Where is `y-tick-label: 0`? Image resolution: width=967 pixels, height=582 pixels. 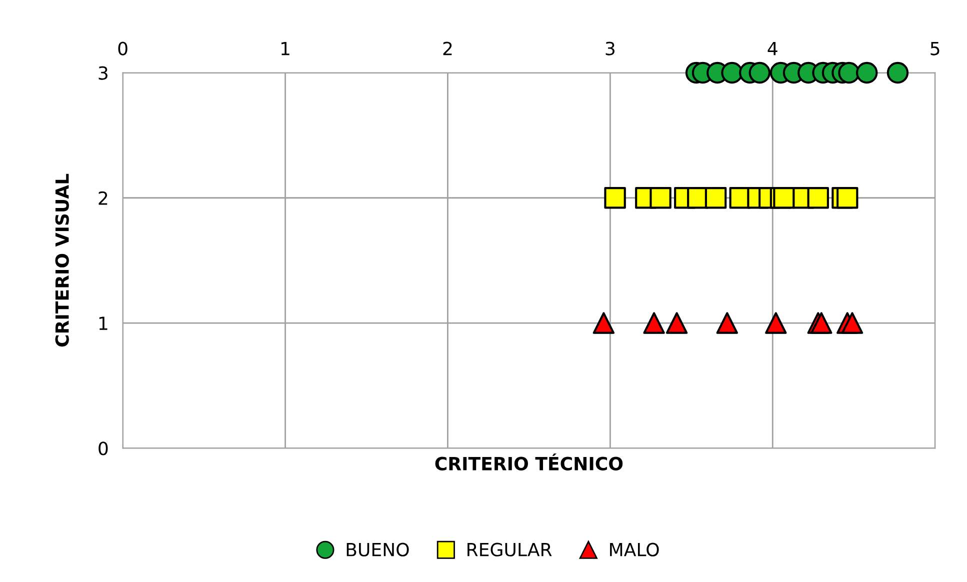
y-tick-label: 0 is located at coordinates (103, 449).